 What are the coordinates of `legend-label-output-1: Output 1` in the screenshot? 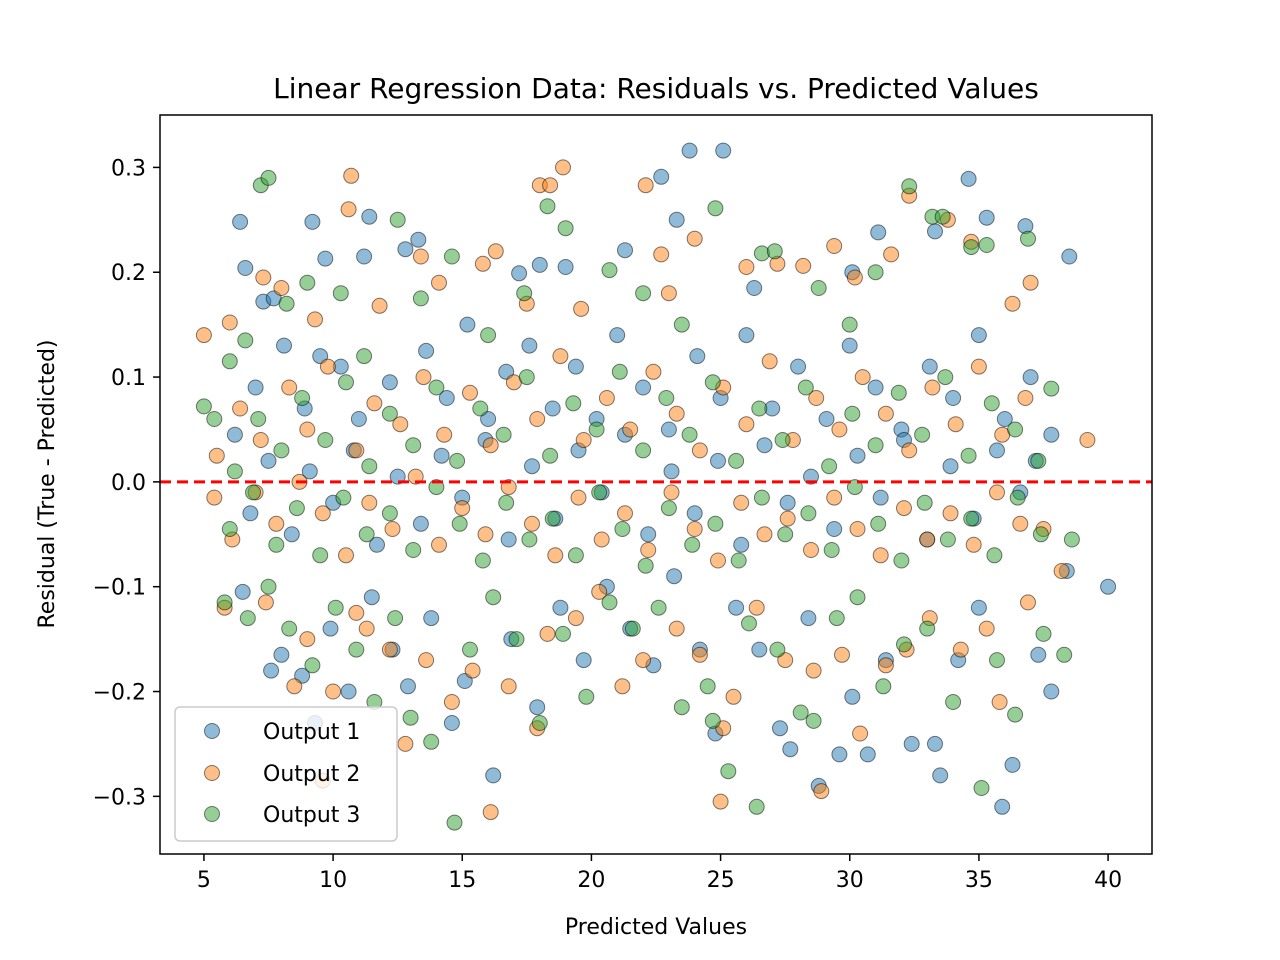 It's located at (311, 732).